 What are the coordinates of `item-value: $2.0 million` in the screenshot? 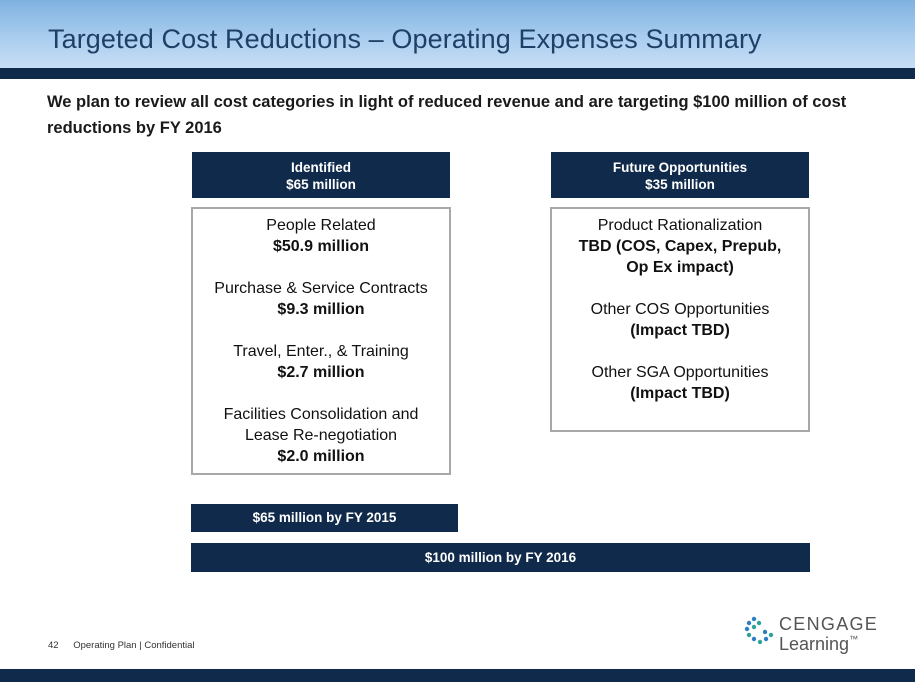 It's located at (321, 456).